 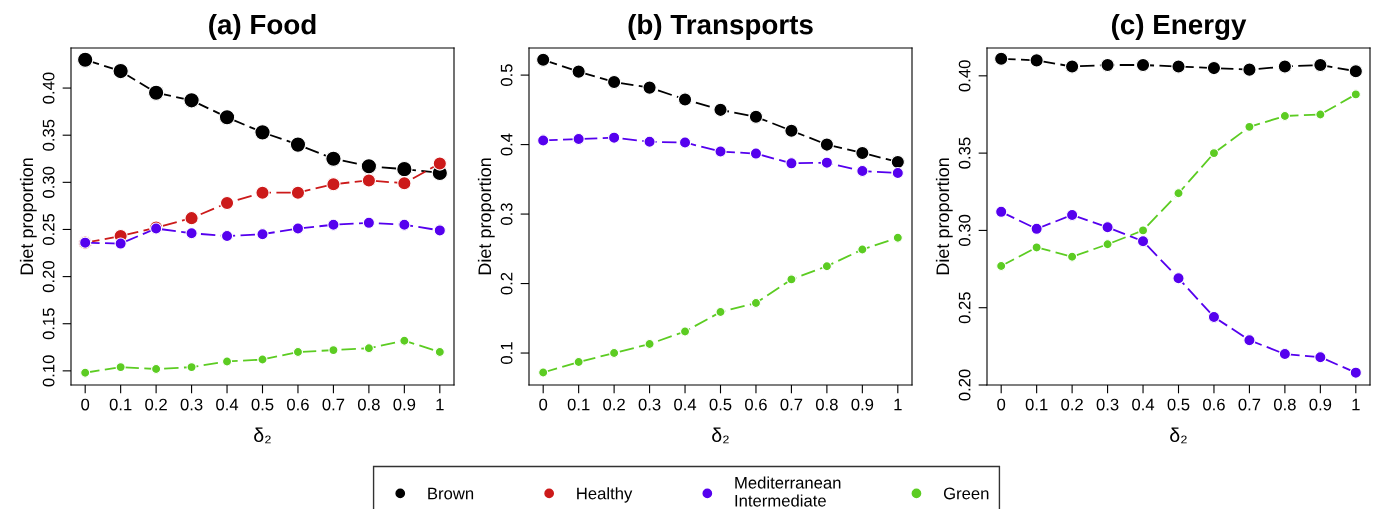 I want to click on legend-label: Green, so click(x=966, y=493).